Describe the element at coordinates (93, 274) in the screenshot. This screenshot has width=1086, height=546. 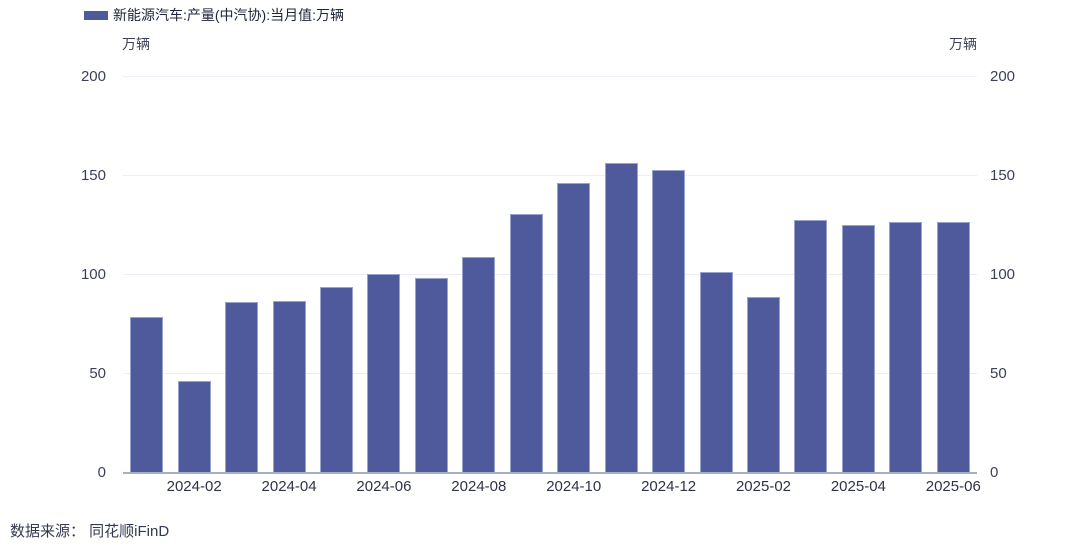
I see `y-tick-left-100: 100` at that location.